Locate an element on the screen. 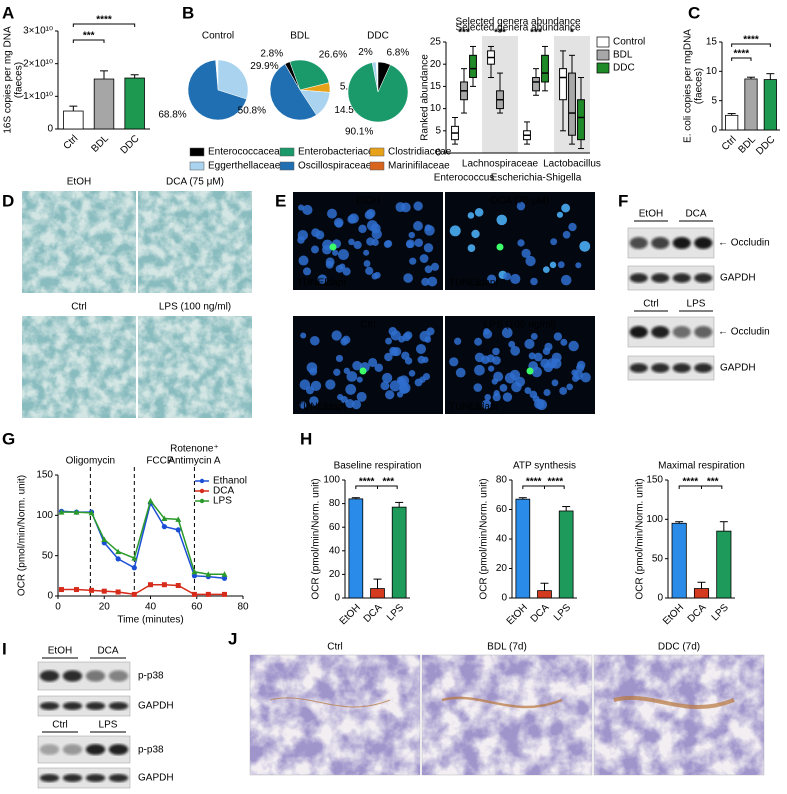  chart-title: Selected genera abundance is located at coordinates (518, 28).